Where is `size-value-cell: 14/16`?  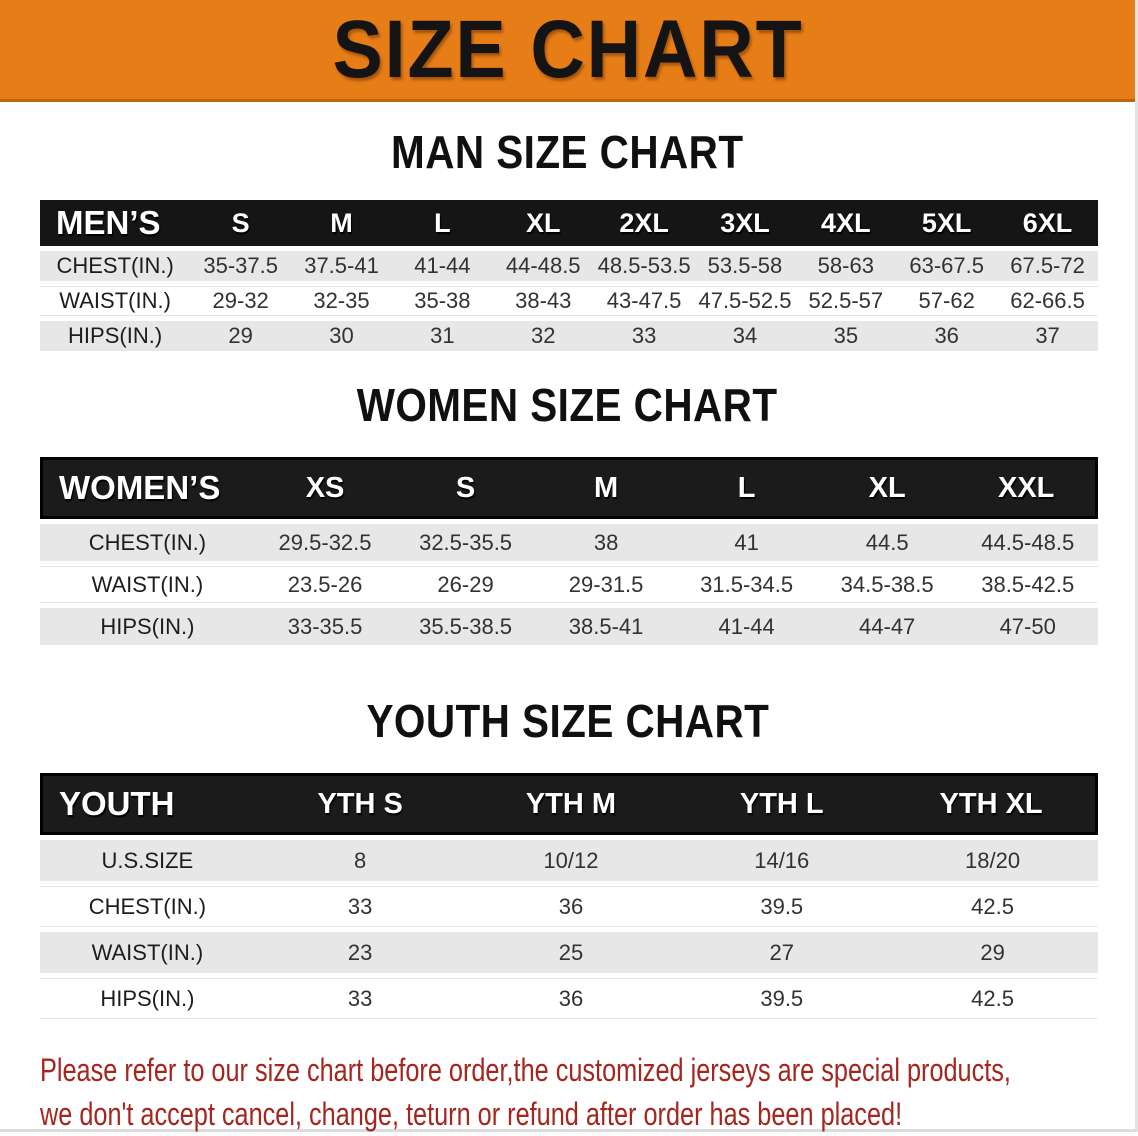
size-value-cell: 14/16 is located at coordinates (782, 860).